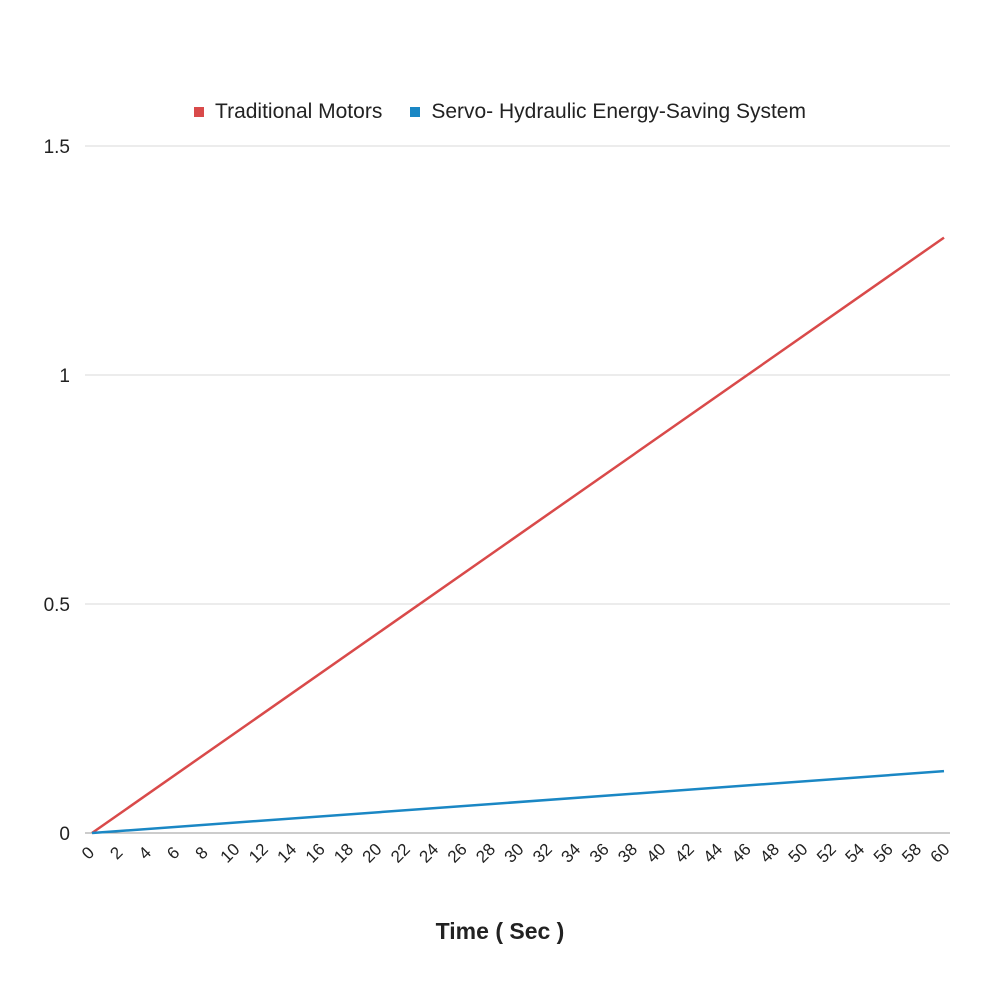 This screenshot has width=1000, height=1000. I want to click on x-tick-label: 16, so click(315, 853).